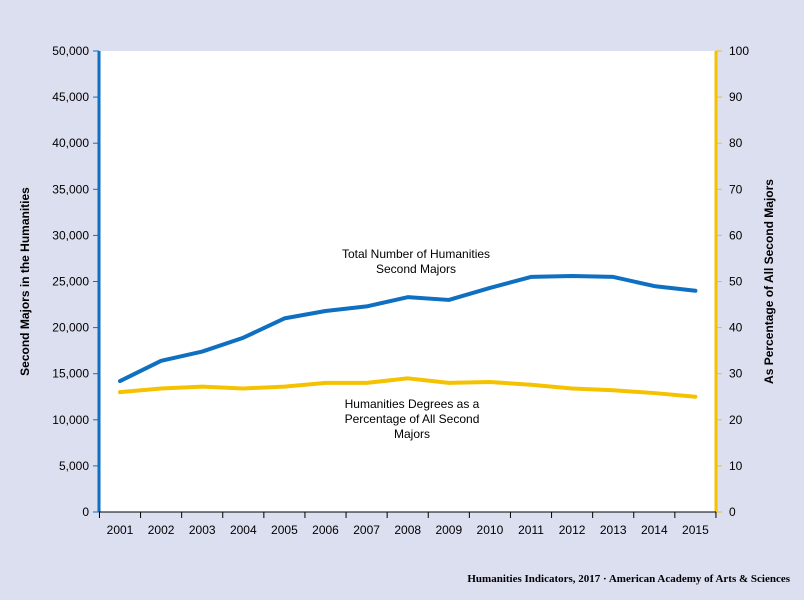 This screenshot has height=600, width=804. What do you see at coordinates (736, 466) in the screenshot?
I see `right-tick-label: 10` at bounding box center [736, 466].